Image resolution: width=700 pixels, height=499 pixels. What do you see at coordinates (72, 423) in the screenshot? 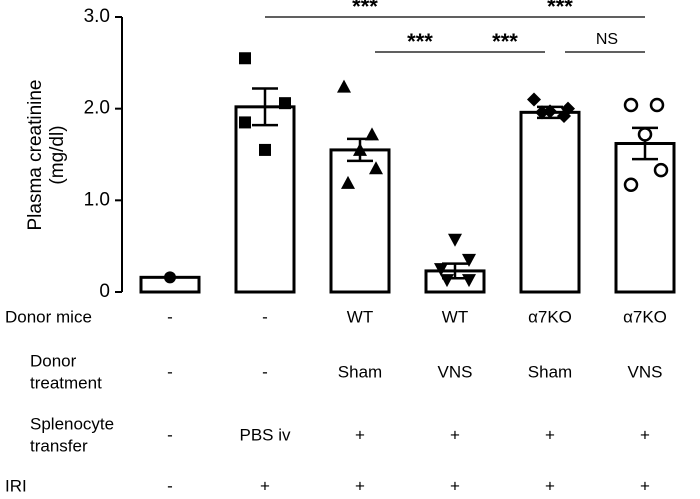
I see `row-label: Splenocyte` at bounding box center [72, 423].